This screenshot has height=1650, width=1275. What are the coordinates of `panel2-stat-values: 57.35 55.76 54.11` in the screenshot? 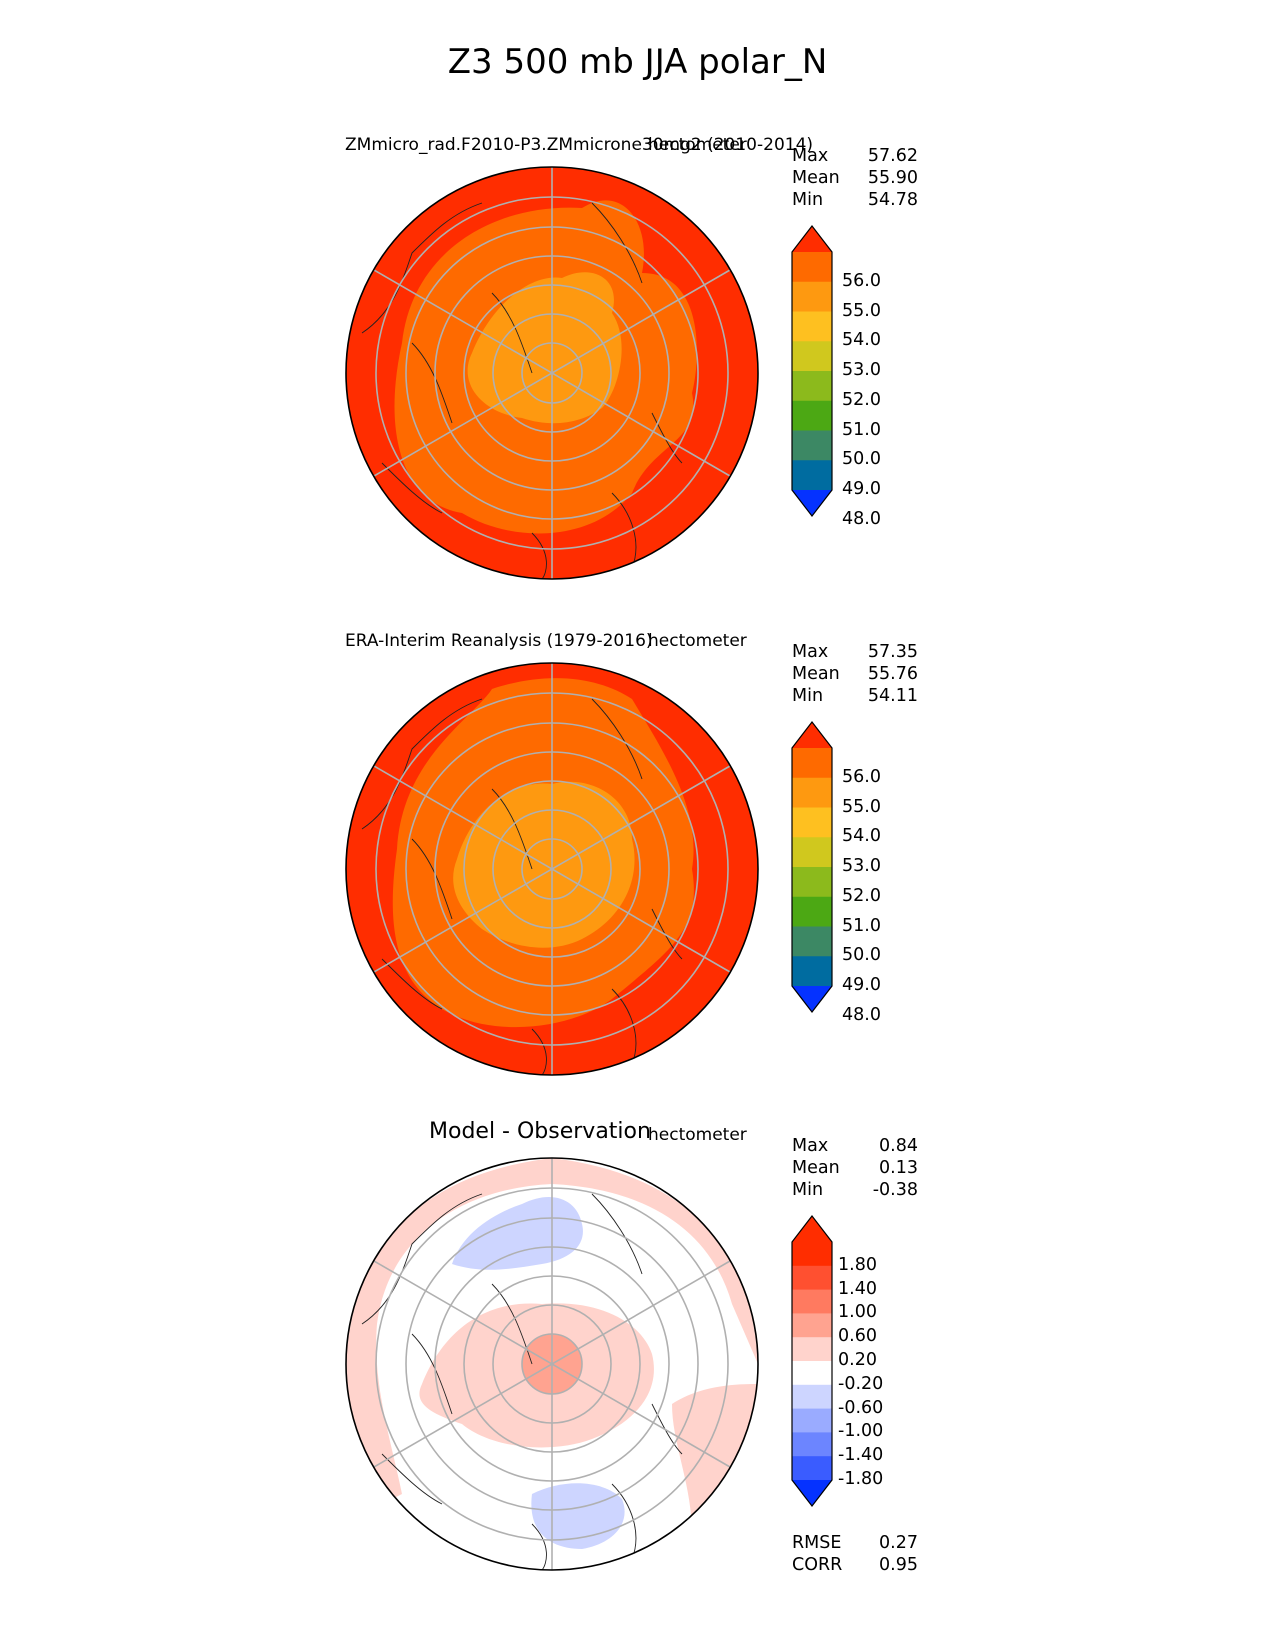 It's located at (878, 674).